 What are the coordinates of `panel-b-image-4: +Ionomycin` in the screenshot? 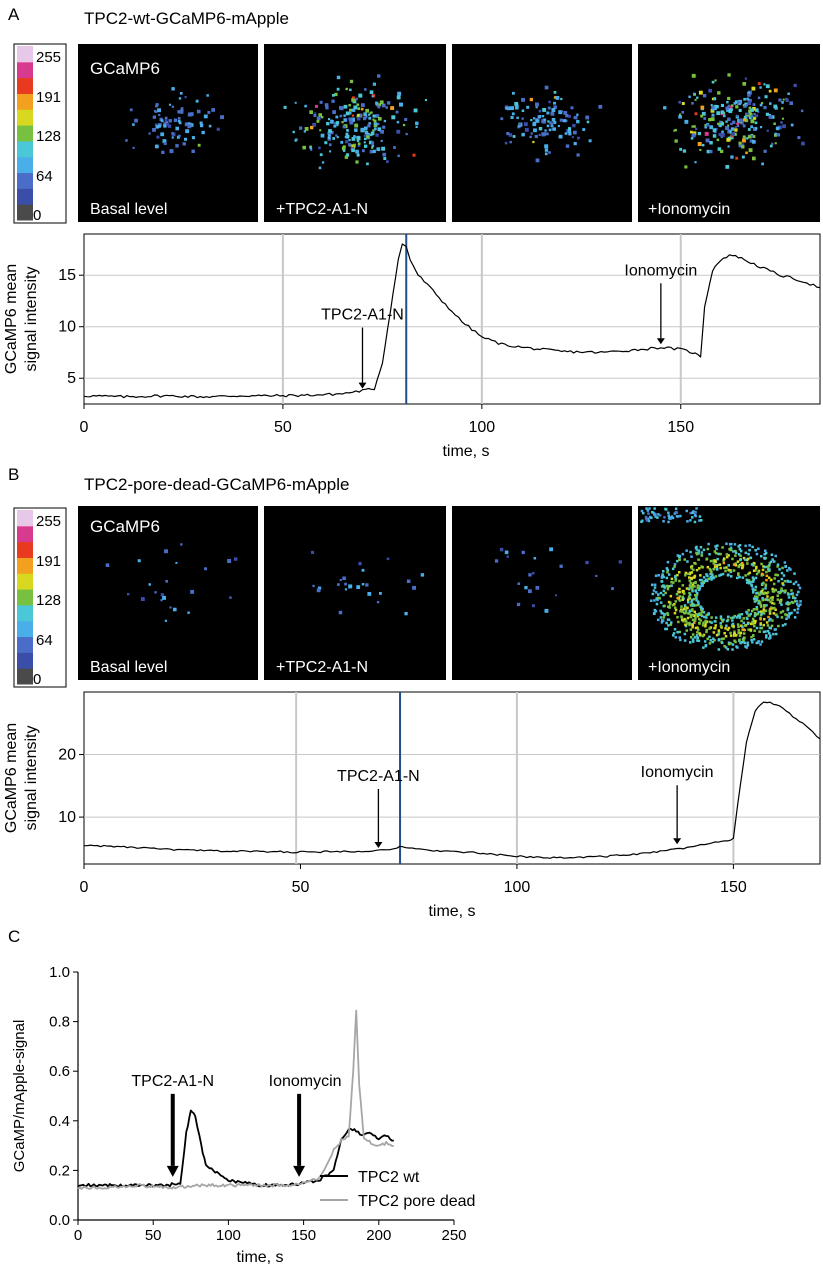 It's located at (729, 593).